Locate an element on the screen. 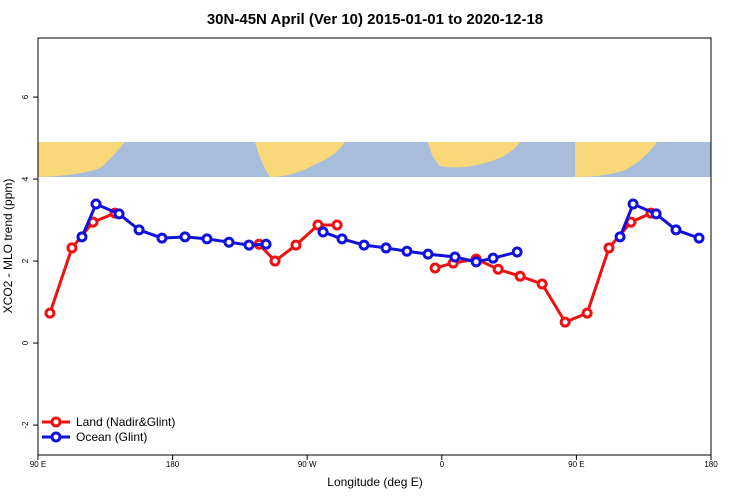 The height and width of the screenshot is (500, 750). y-tick-label: 2 is located at coordinates (25, 260).